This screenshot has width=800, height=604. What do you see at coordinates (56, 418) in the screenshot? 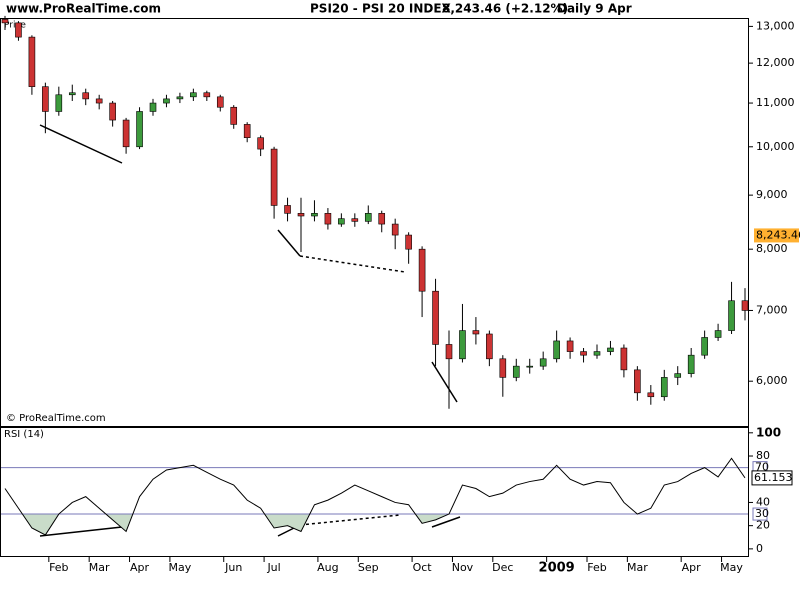
I see `copyright: © ProRealTime.com` at bounding box center [56, 418].